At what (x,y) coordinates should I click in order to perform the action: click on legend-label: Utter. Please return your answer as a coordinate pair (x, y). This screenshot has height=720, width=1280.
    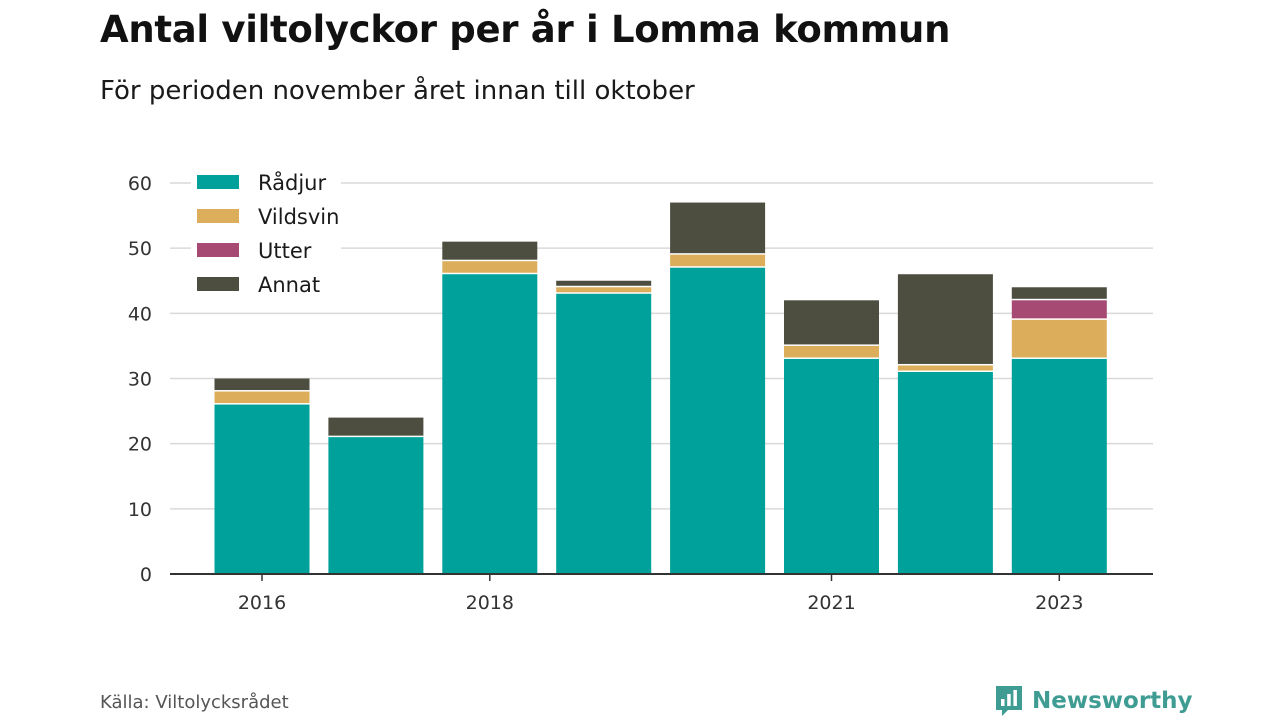
    Looking at the image, I should click on (285, 251).